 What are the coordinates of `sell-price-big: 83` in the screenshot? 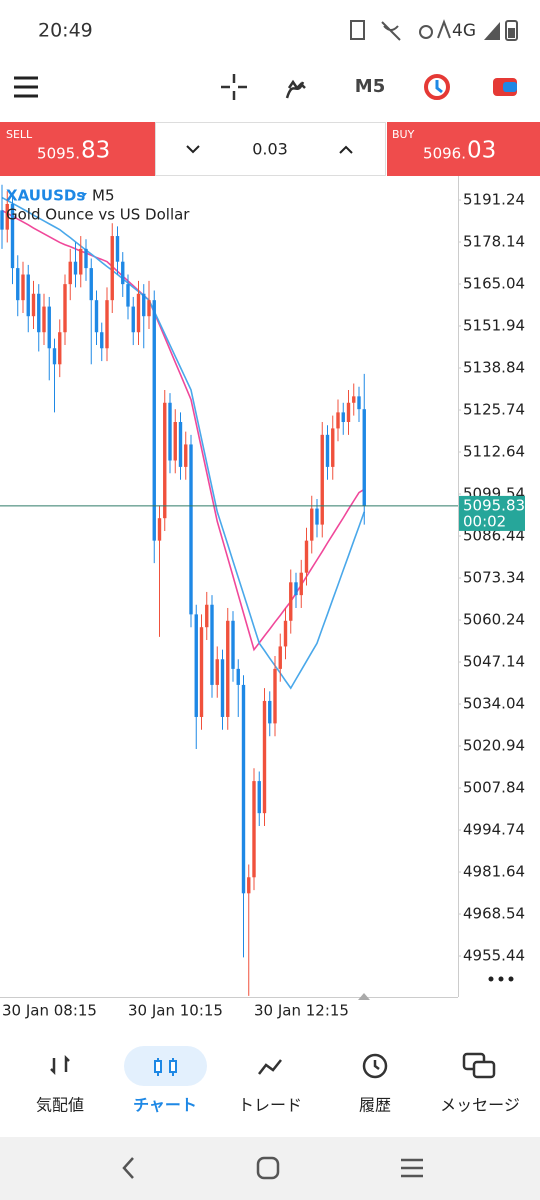 It's located at (95, 151).